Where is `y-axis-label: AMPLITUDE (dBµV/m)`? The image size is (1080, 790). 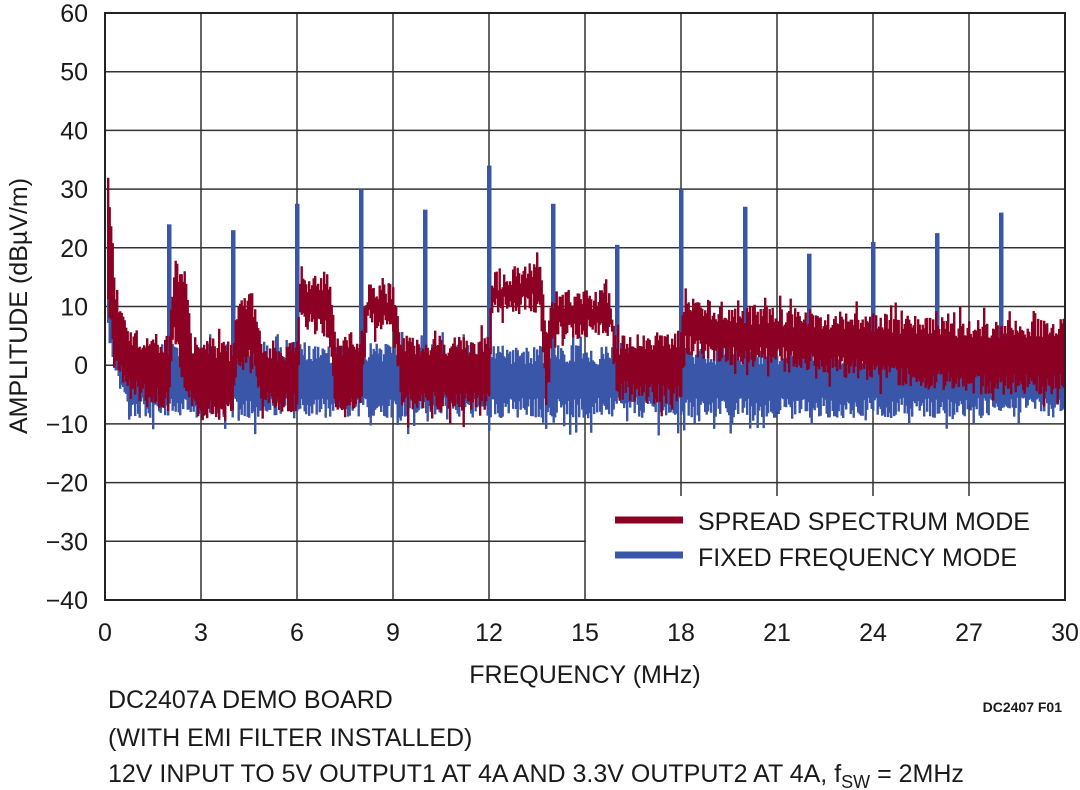 y-axis-label: AMPLITUDE (dBµV/m) is located at coordinates (19, 306).